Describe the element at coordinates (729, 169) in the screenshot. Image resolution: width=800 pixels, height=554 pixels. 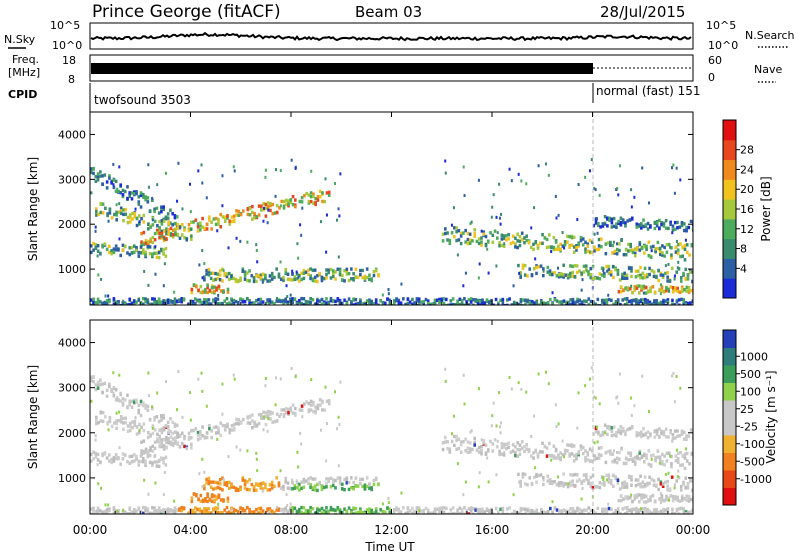
I see `colorbar-swatch` at that location.